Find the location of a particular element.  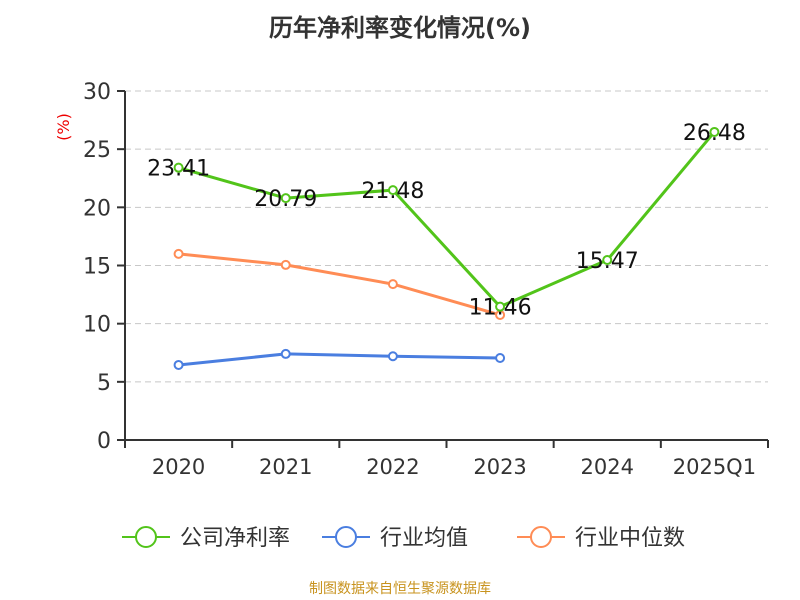

y-tick-label: 20 is located at coordinates (97, 208).